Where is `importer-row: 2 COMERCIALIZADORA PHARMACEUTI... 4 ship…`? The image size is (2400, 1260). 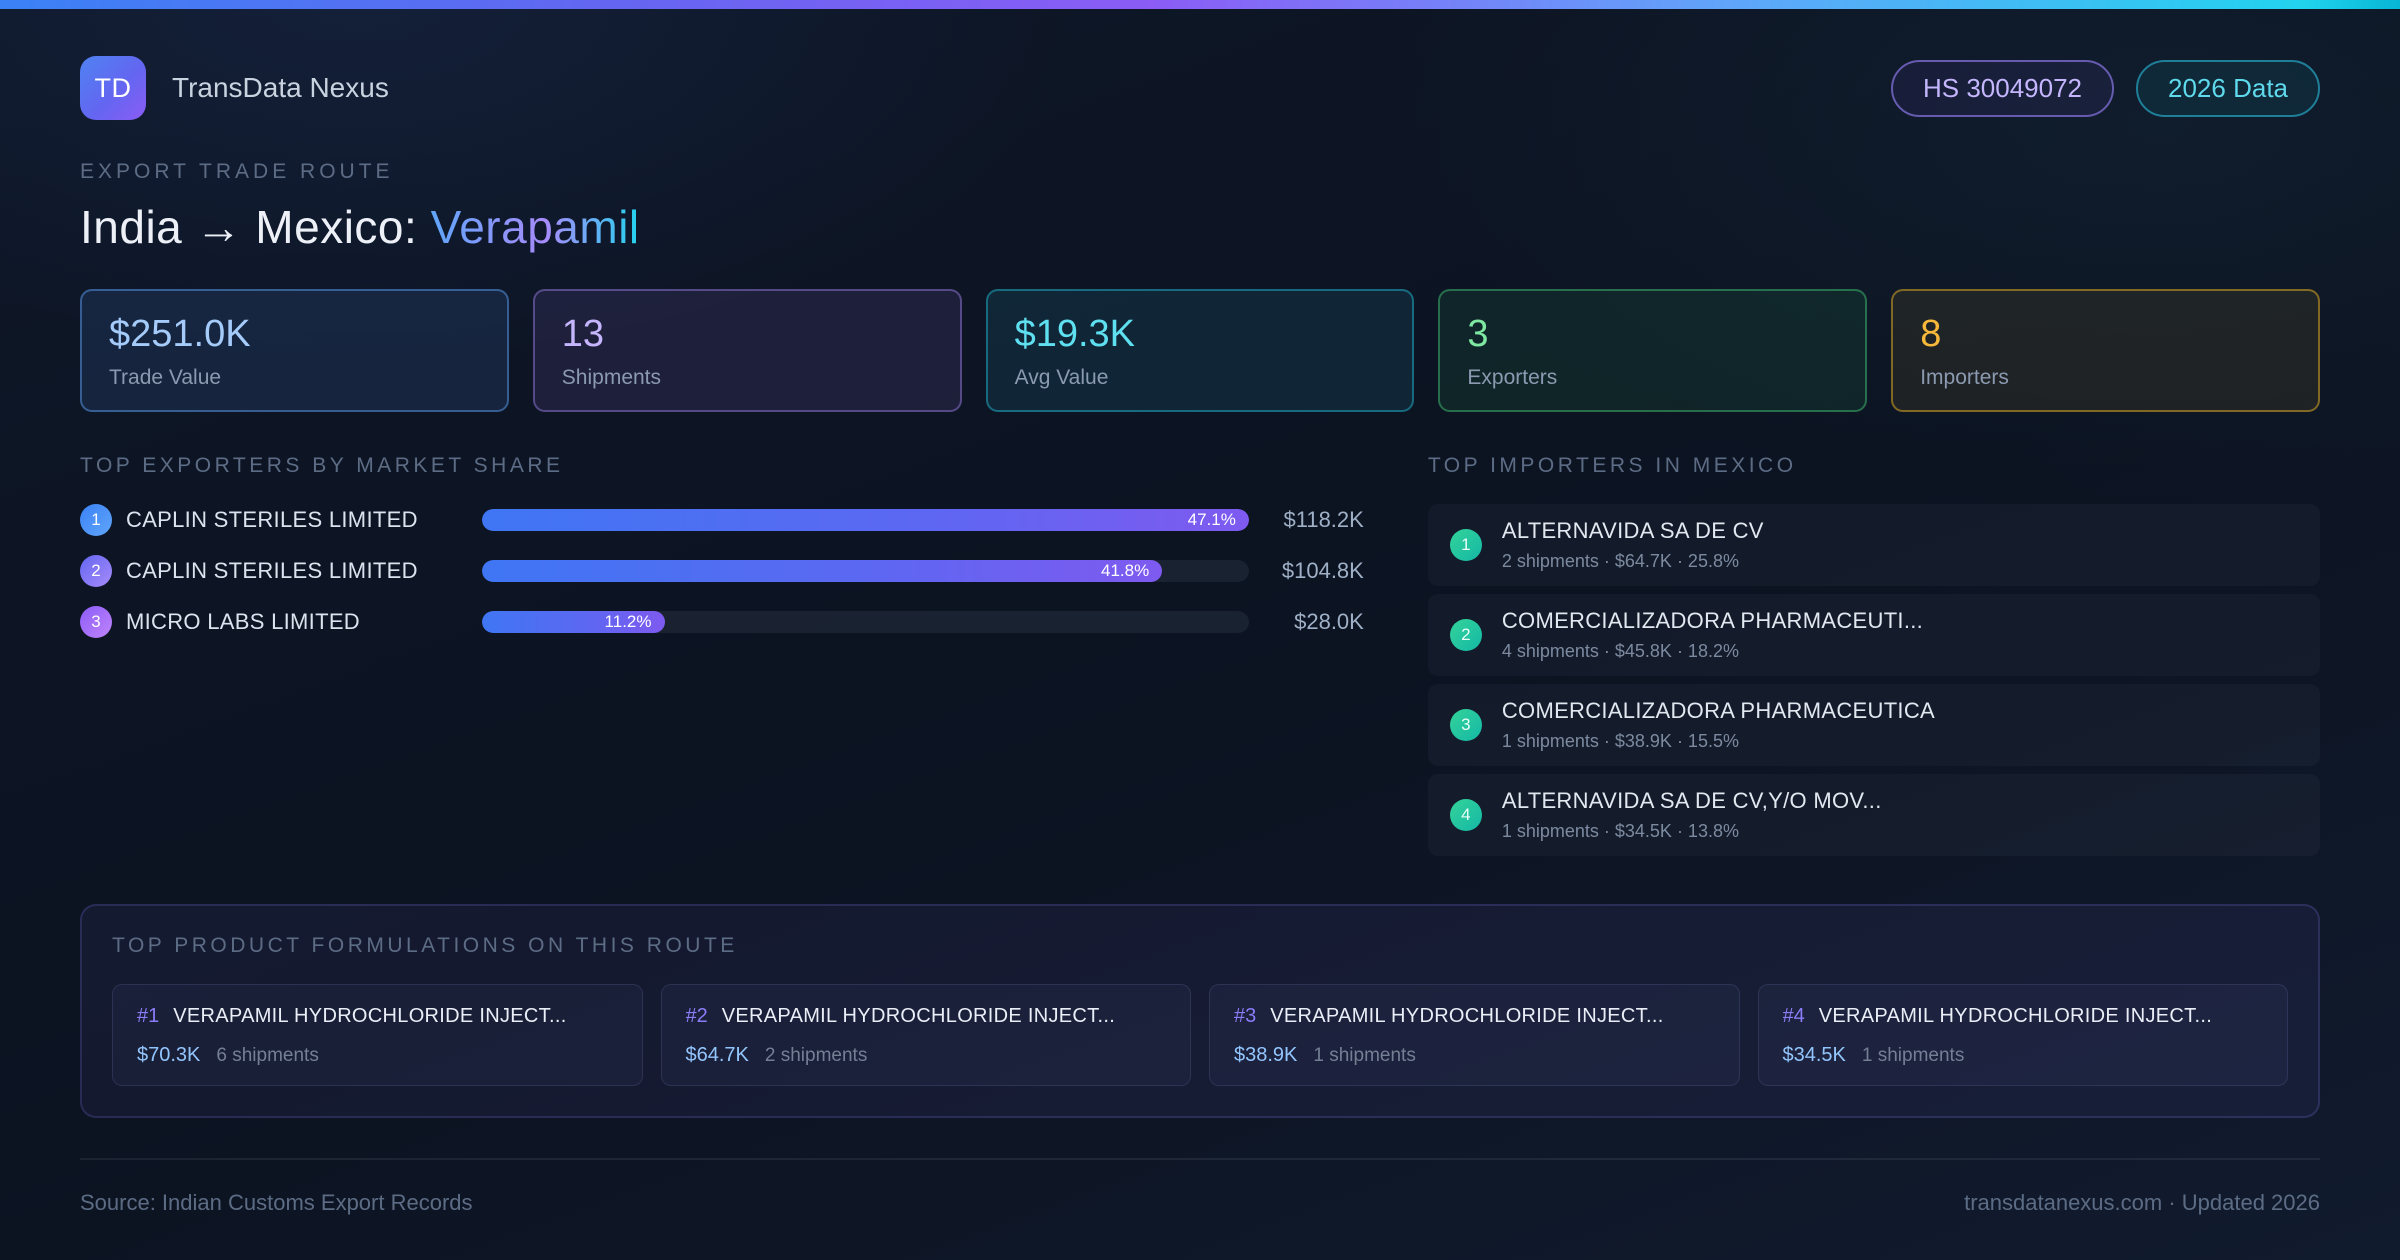 importer-row: 2 COMERCIALIZADORA PHARMACEUTI... 4 ship… is located at coordinates (1873, 635).